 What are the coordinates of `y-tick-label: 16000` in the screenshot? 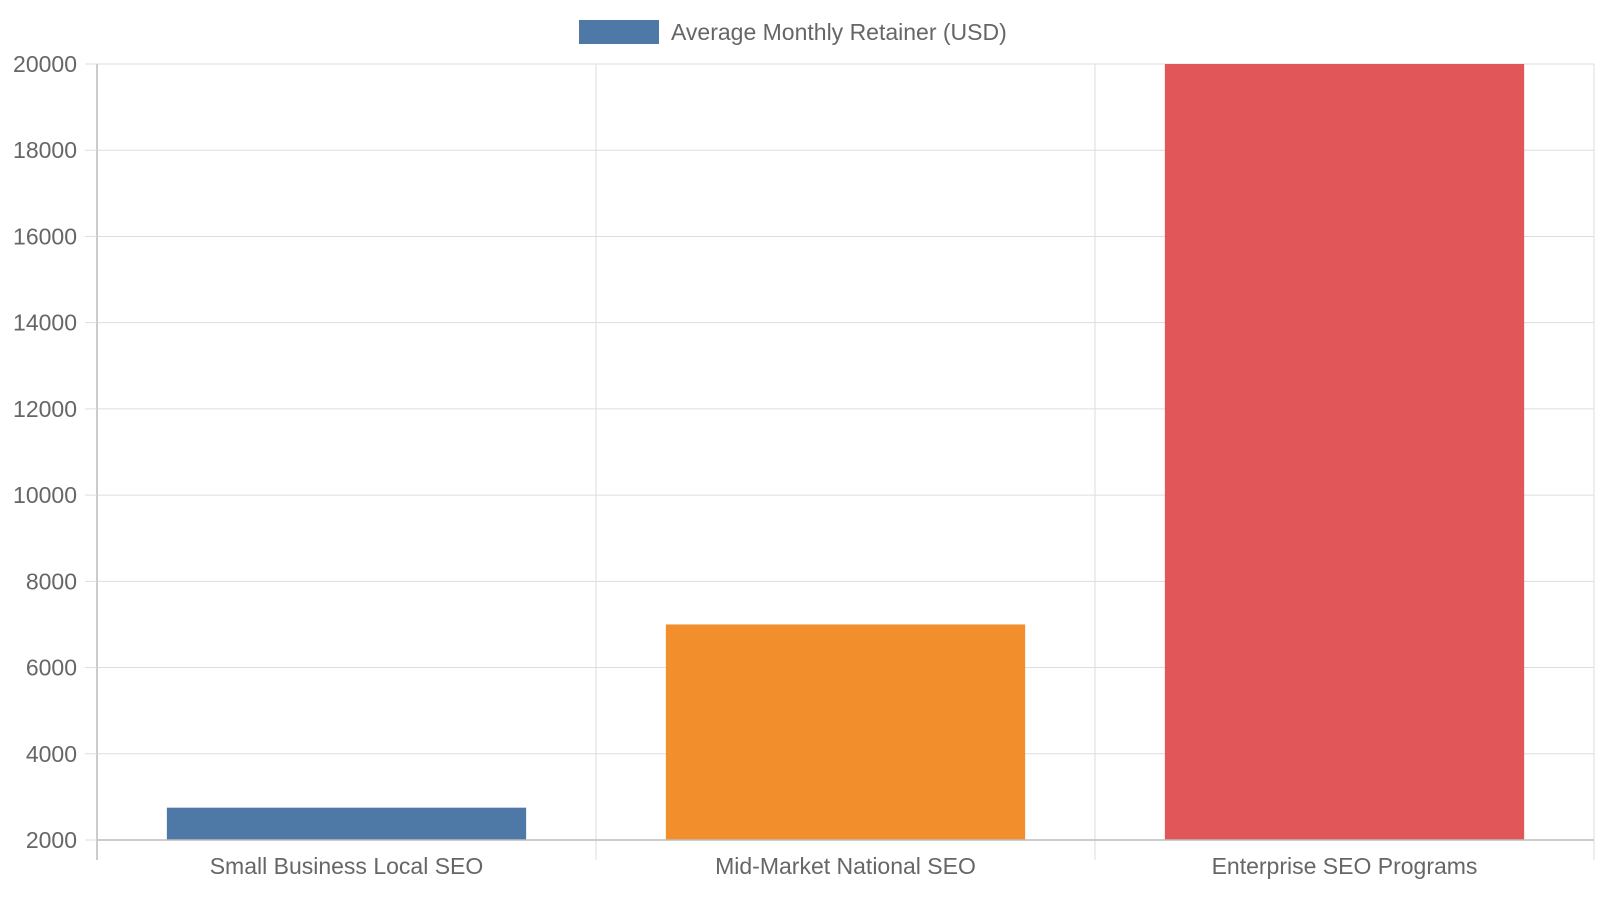 It's located at (45, 236).